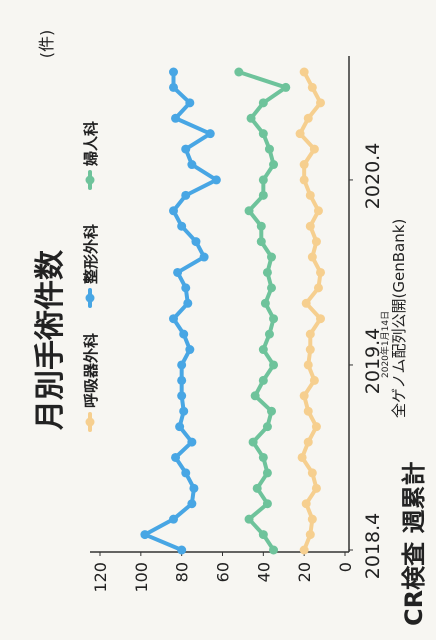  What do you see at coordinates (223, 572) in the screenshot?
I see `y-tick-label: 60` at bounding box center [223, 572].